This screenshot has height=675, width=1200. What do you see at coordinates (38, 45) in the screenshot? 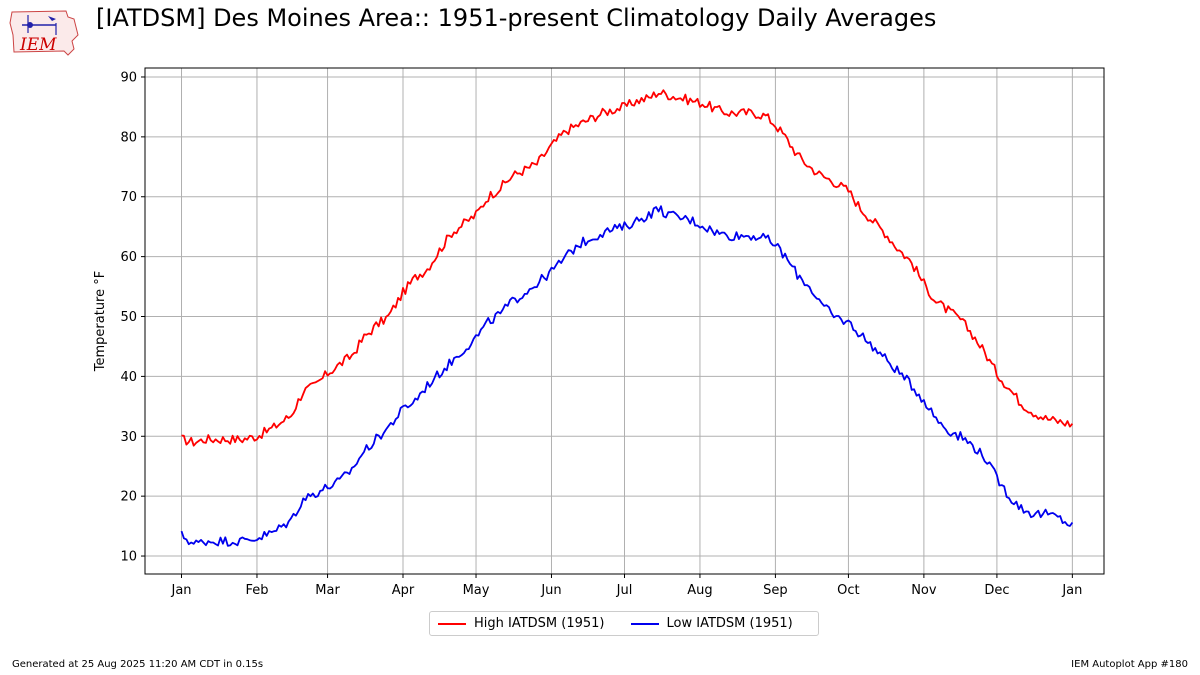
I see `logo-text: IEM` at bounding box center [38, 45].